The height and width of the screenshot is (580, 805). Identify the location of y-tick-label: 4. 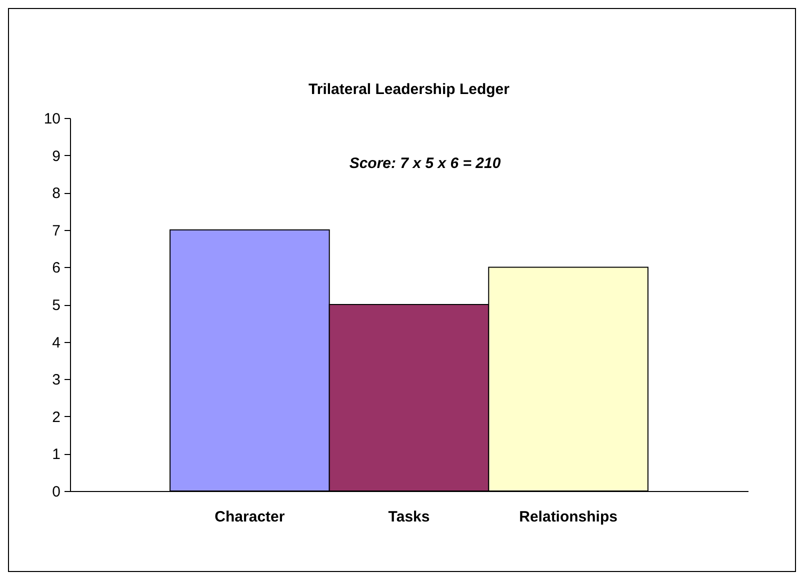
(56, 343).